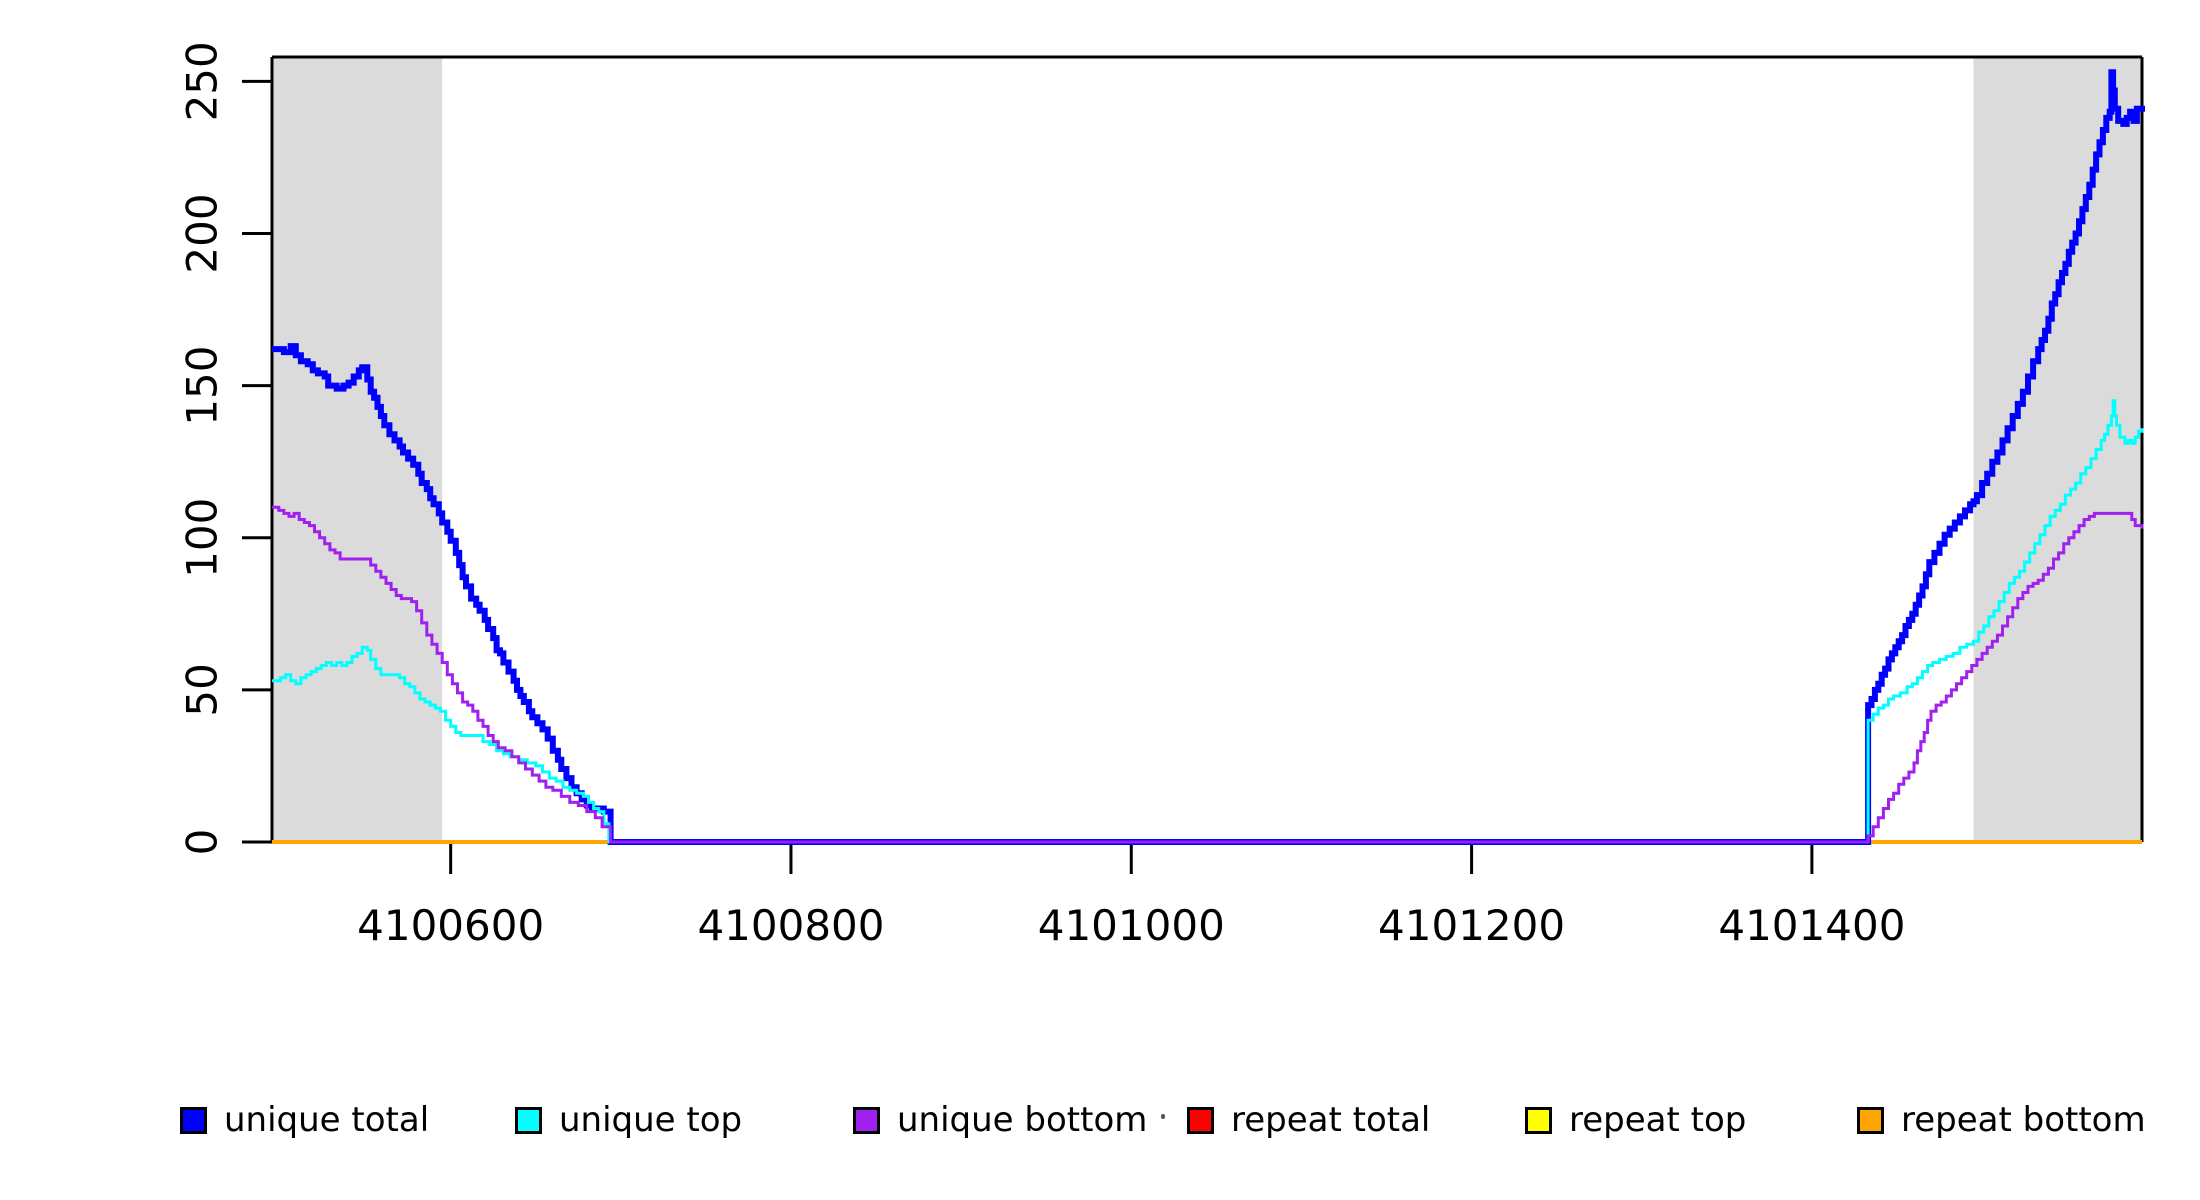 The height and width of the screenshot is (1200, 2200). I want to click on x-tick-label: 4100800, so click(790, 925).